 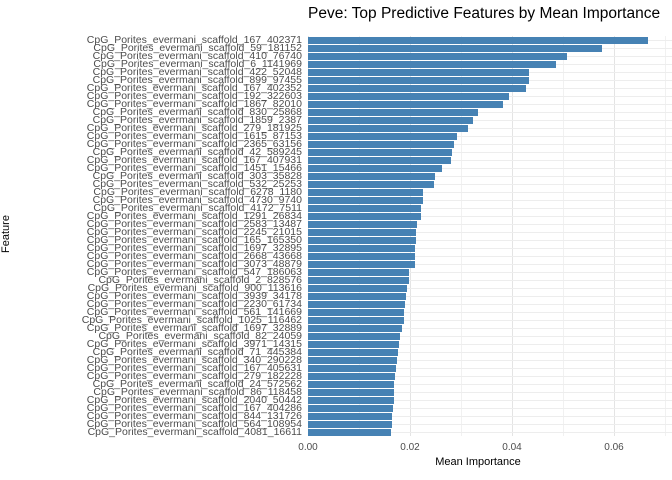 What do you see at coordinates (197, 47) in the screenshot?
I see `y-axis-label: CpG_Porites_evermani_scaffold_59_181152` at bounding box center [197, 47].